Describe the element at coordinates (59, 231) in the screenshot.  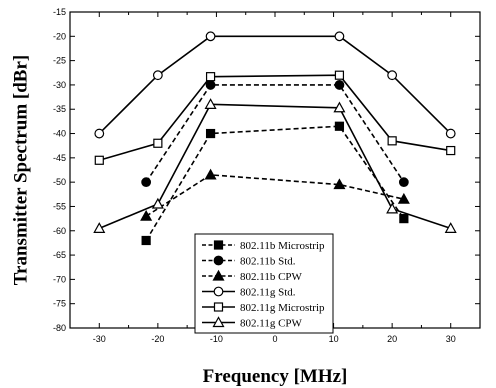
I see `y-tick-label: -60` at that location.